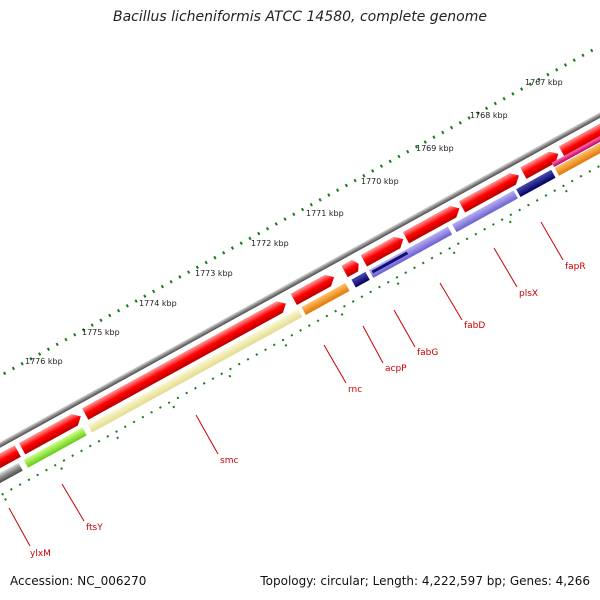 Image resolution: width=600 pixels, height=600 pixels. What do you see at coordinates (158, 303) in the screenshot?
I see `tick-label-1774: 1774 kbp` at bounding box center [158, 303].